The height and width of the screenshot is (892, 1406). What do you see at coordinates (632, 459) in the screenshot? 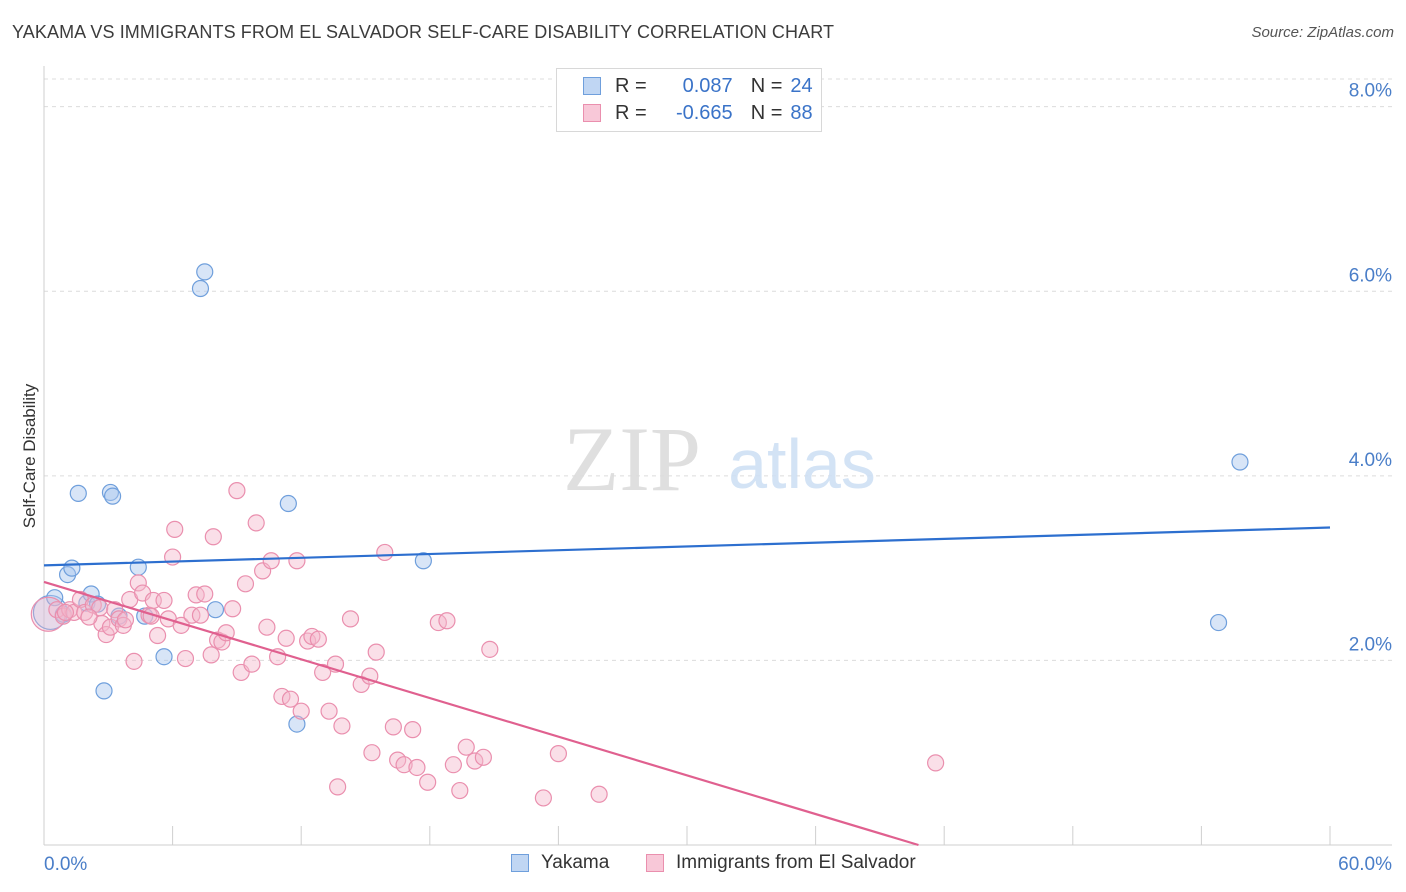
I see `watermark-zip: ZIP` at bounding box center [632, 459].